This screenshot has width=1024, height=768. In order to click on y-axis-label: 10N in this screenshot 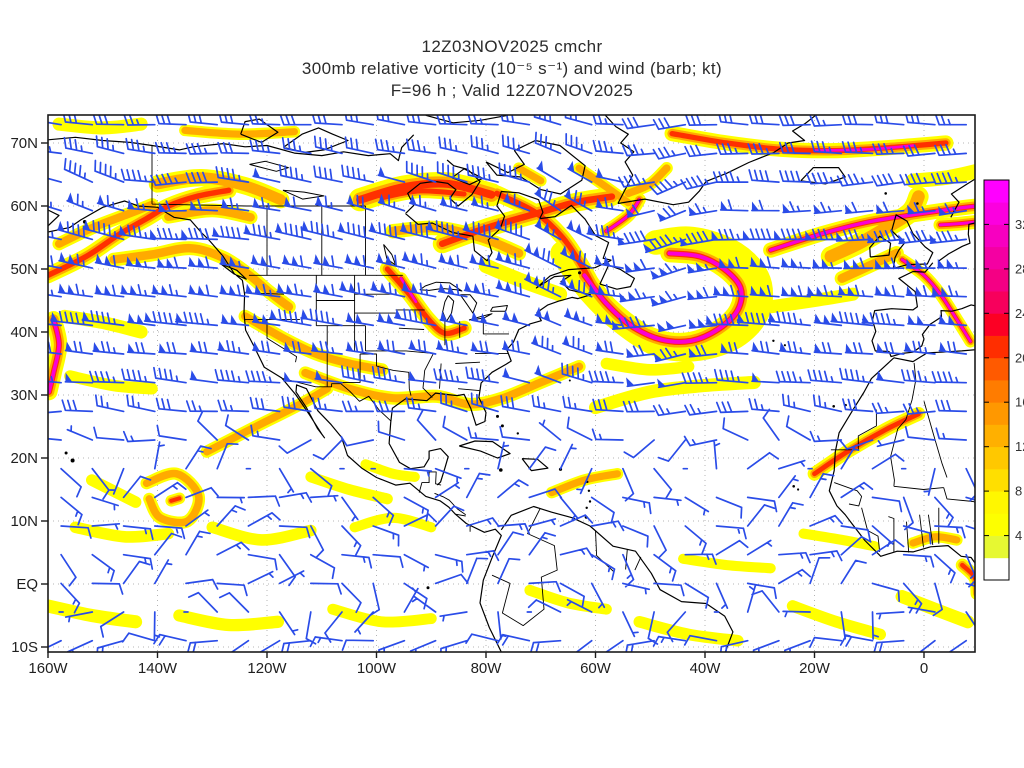, I will do `click(24, 521)`.